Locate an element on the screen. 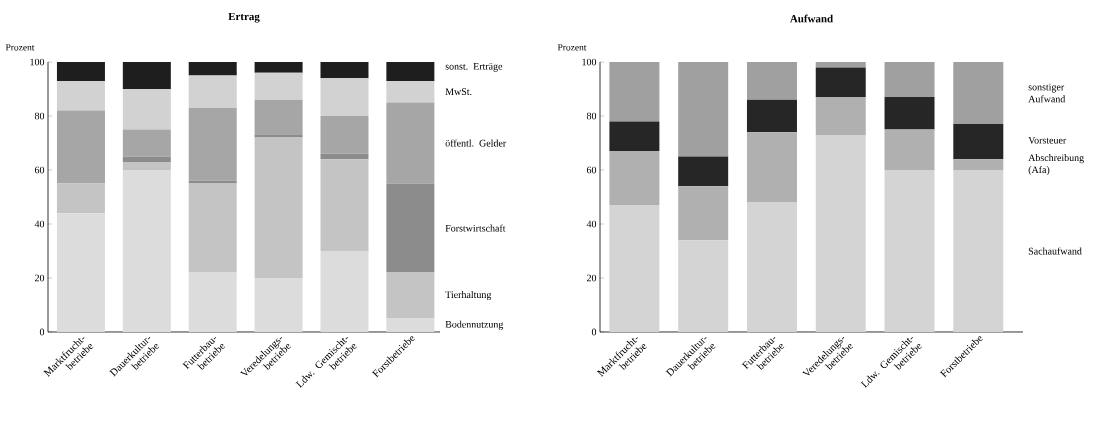  series-label: MwSt. is located at coordinates (458, 92).